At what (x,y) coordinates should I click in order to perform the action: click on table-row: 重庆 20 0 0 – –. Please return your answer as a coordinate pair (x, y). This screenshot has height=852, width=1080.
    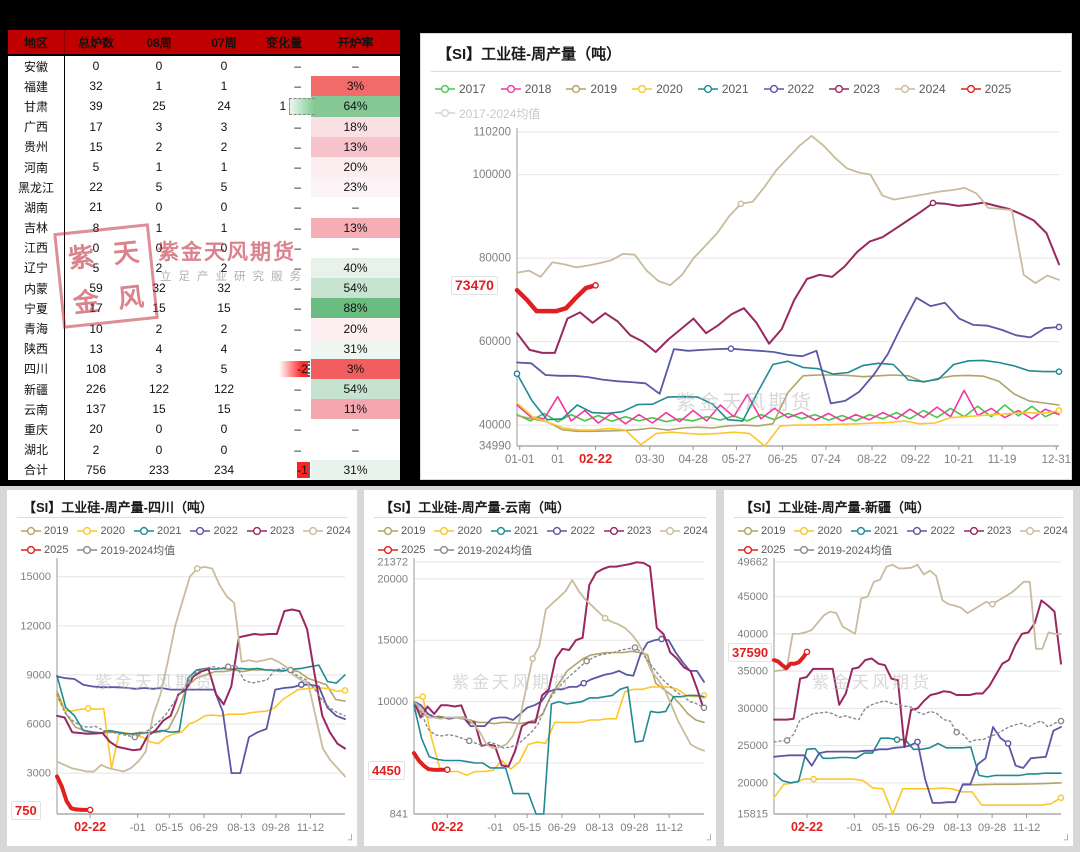
    Looking at the image, I should click on (204, 429).